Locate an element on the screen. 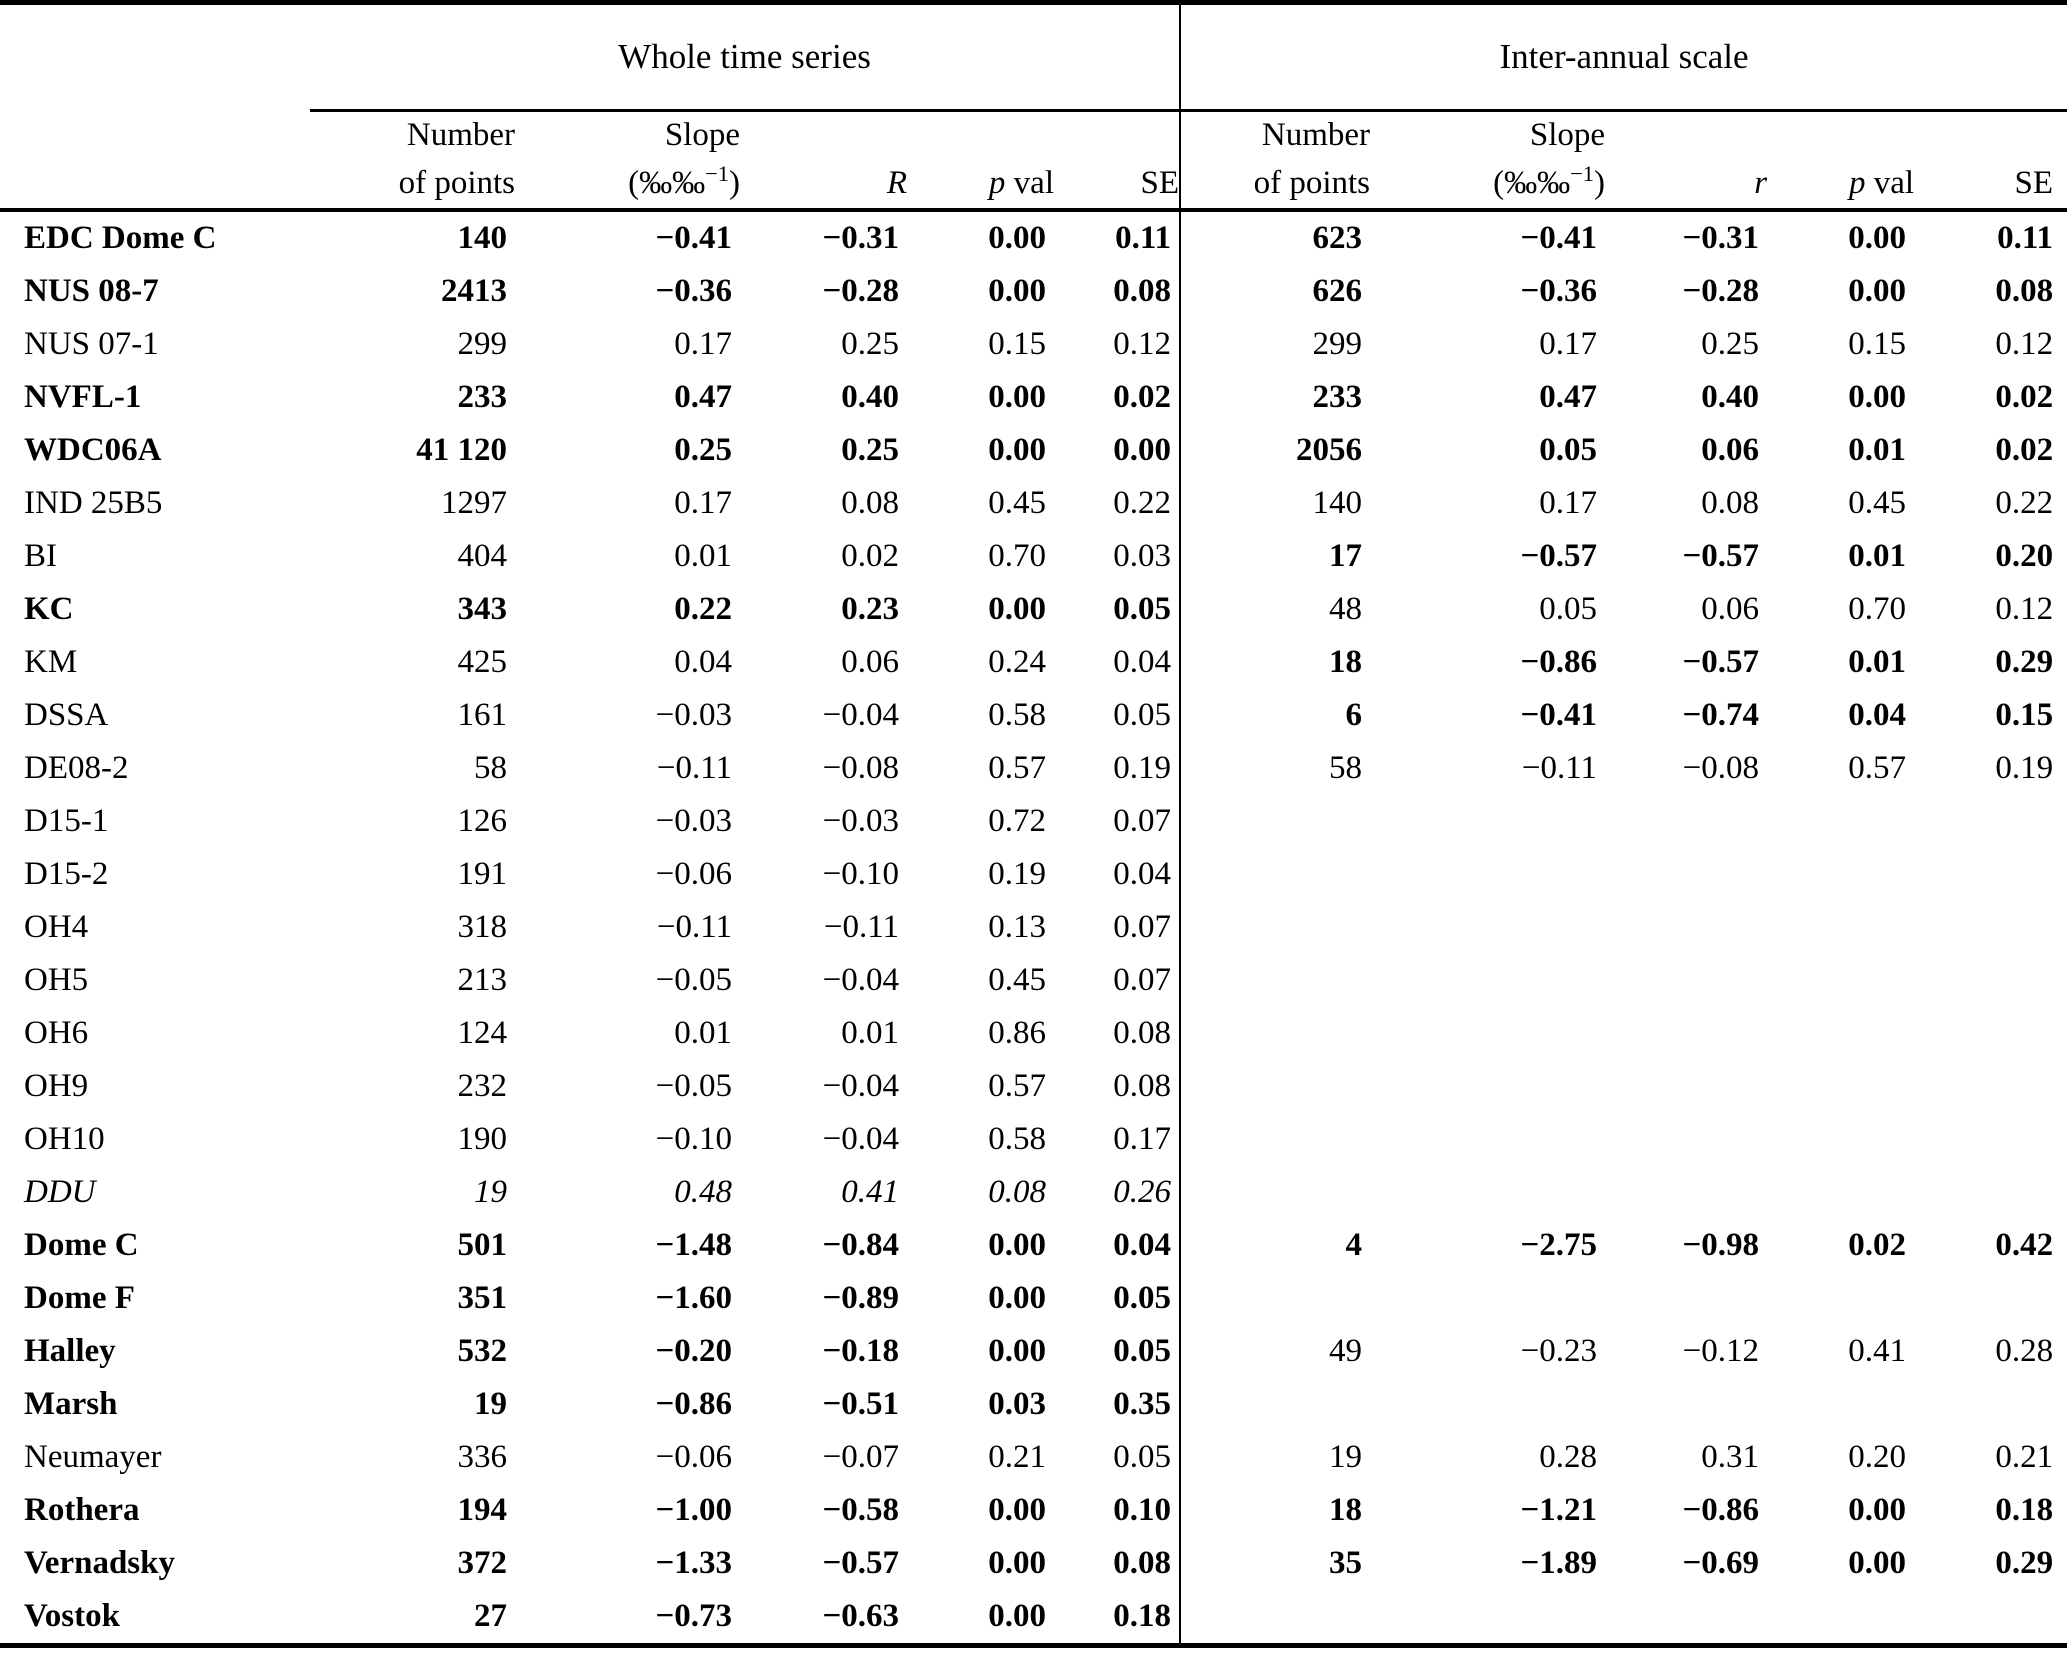 The height and width of the screenshot is (1655, 2067). cell-whole-2: −0.03 is located at coordinates (860, 821).